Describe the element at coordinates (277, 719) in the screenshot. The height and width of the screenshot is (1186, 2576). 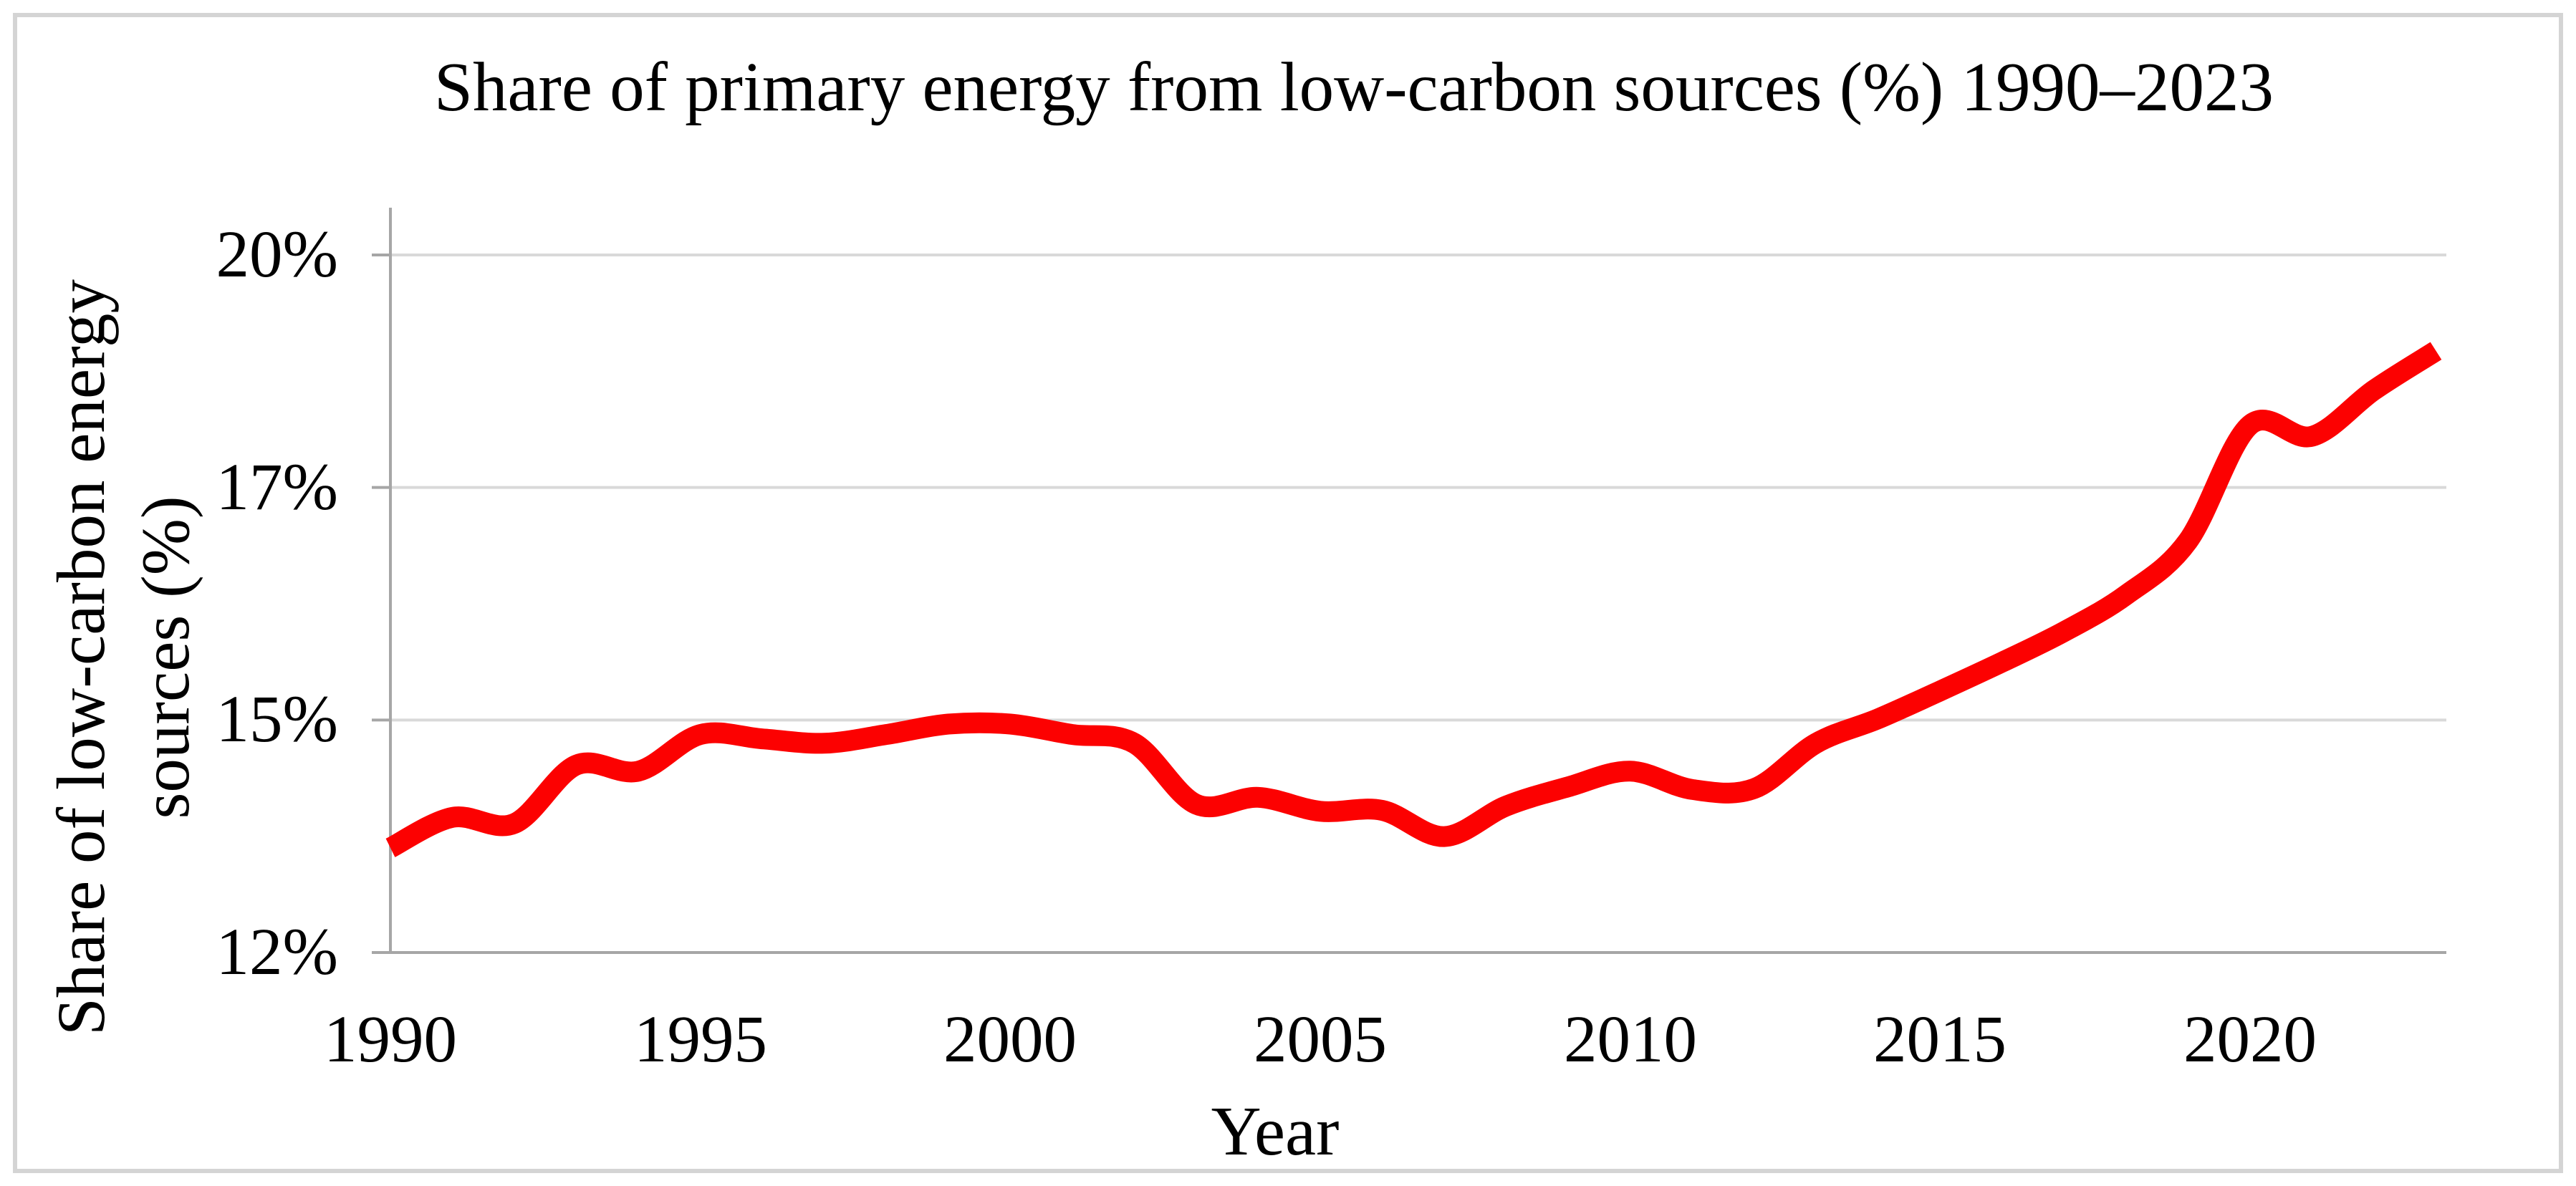
I see `y-tick-label-15: 15%` at that location.